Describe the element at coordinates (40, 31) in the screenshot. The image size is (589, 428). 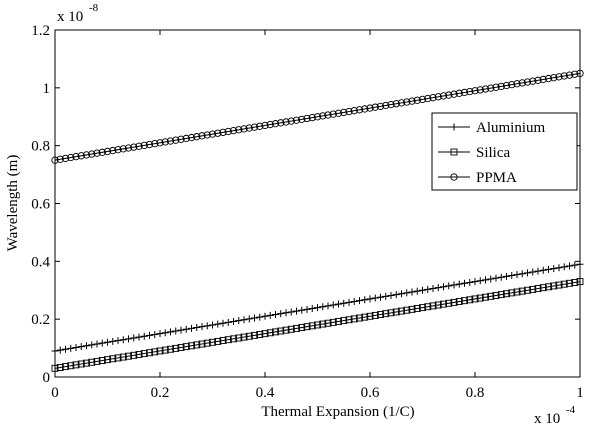
I see `y-tick-label: 1.2` at that location.